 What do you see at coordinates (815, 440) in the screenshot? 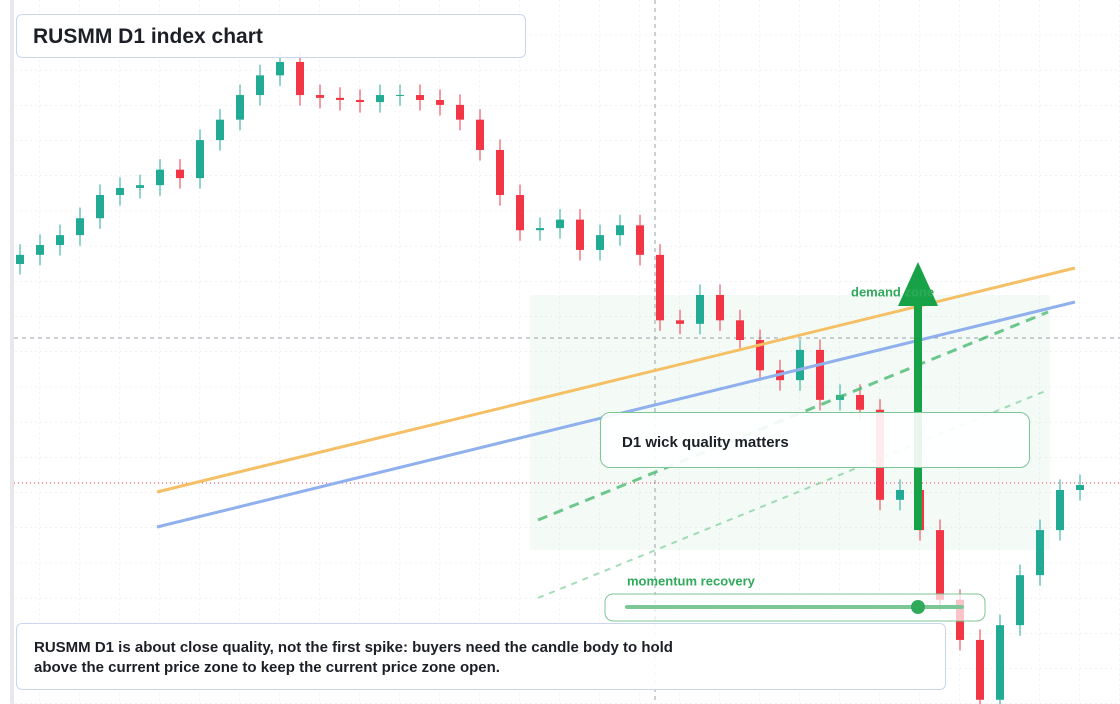
I see `wick-box: D1 wick quality matters` at bounding box center [815, 440].